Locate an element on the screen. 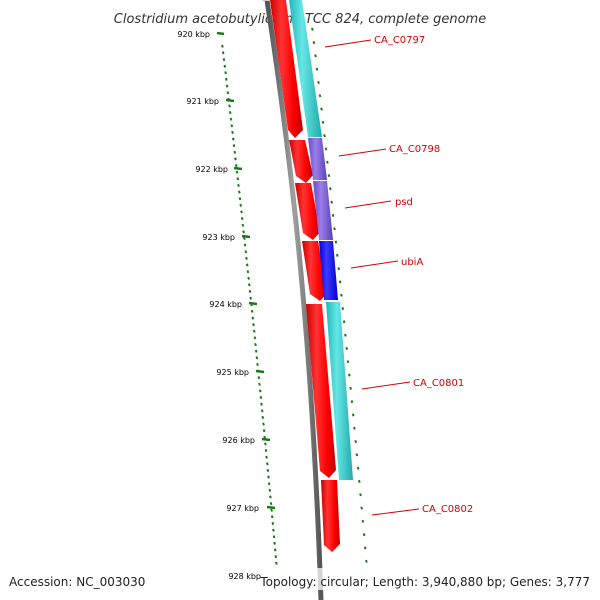 The image size is (600, 600). gene-block-psd is located at coordinates (323, 210).